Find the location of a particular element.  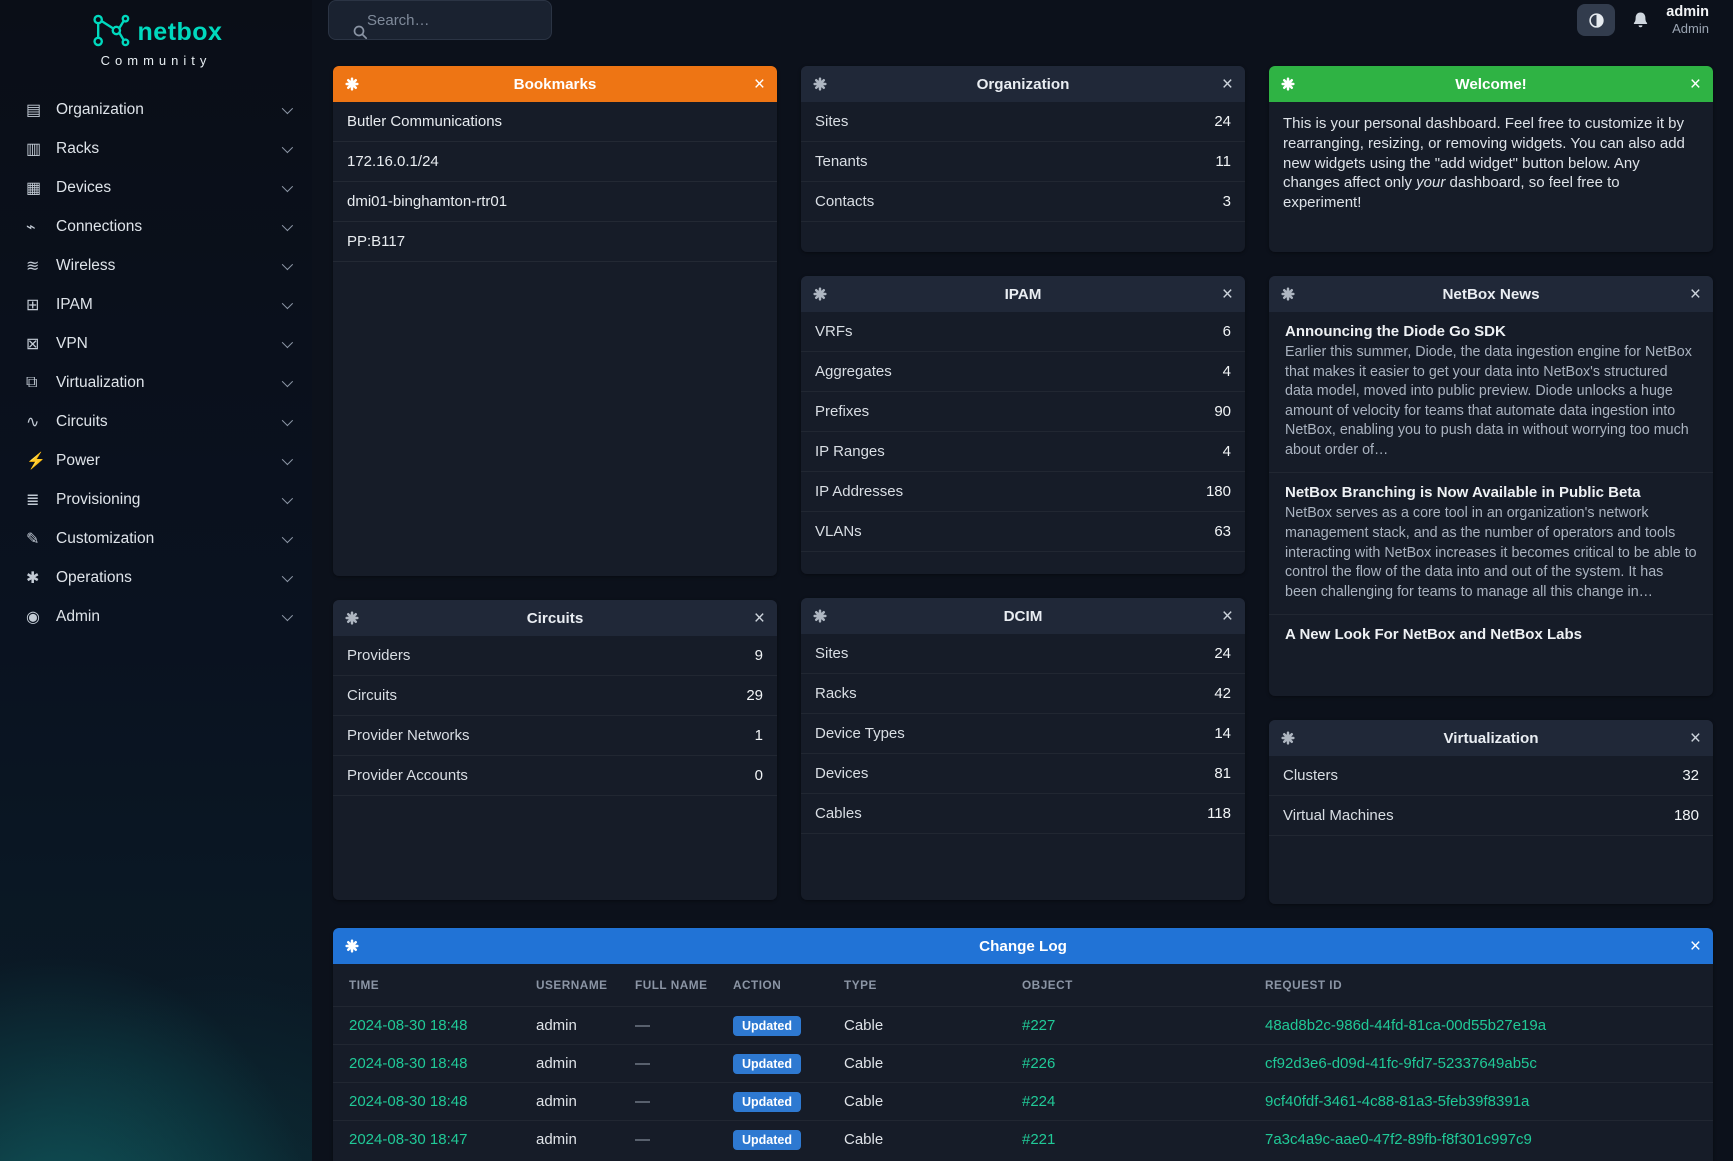

stat-label-link: Devices is located at coordinates (842, 773).